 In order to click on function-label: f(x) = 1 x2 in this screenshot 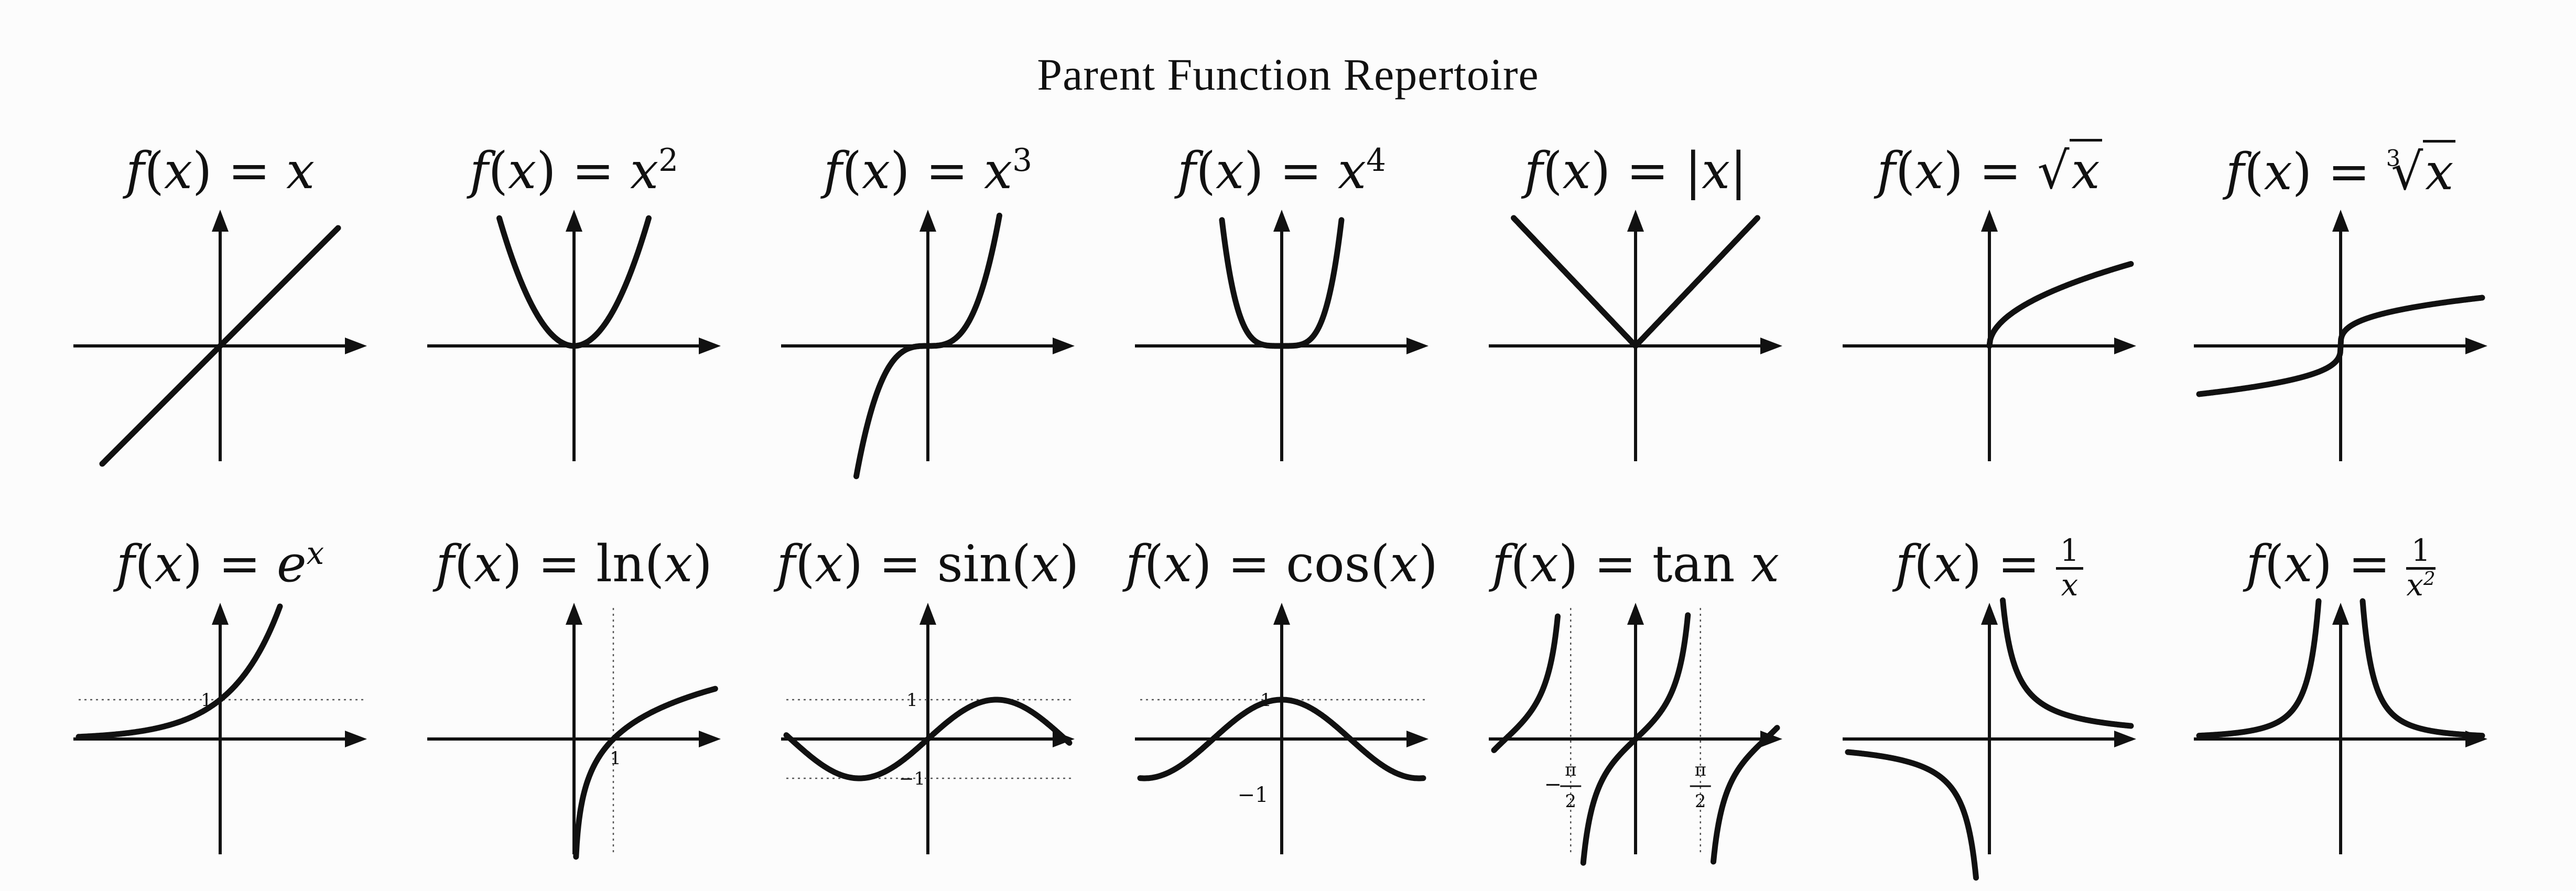, I will do `click(2341, 568)`.